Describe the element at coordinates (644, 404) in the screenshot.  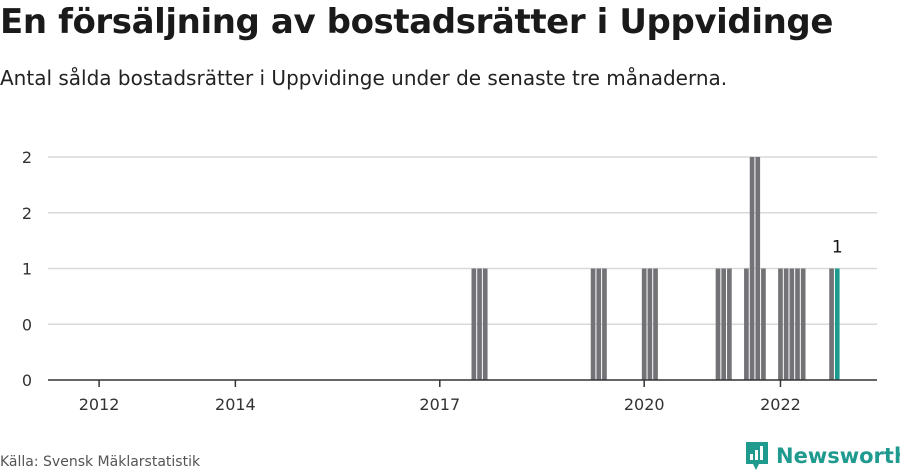
I see `x-tick-label: 2020` at that location.